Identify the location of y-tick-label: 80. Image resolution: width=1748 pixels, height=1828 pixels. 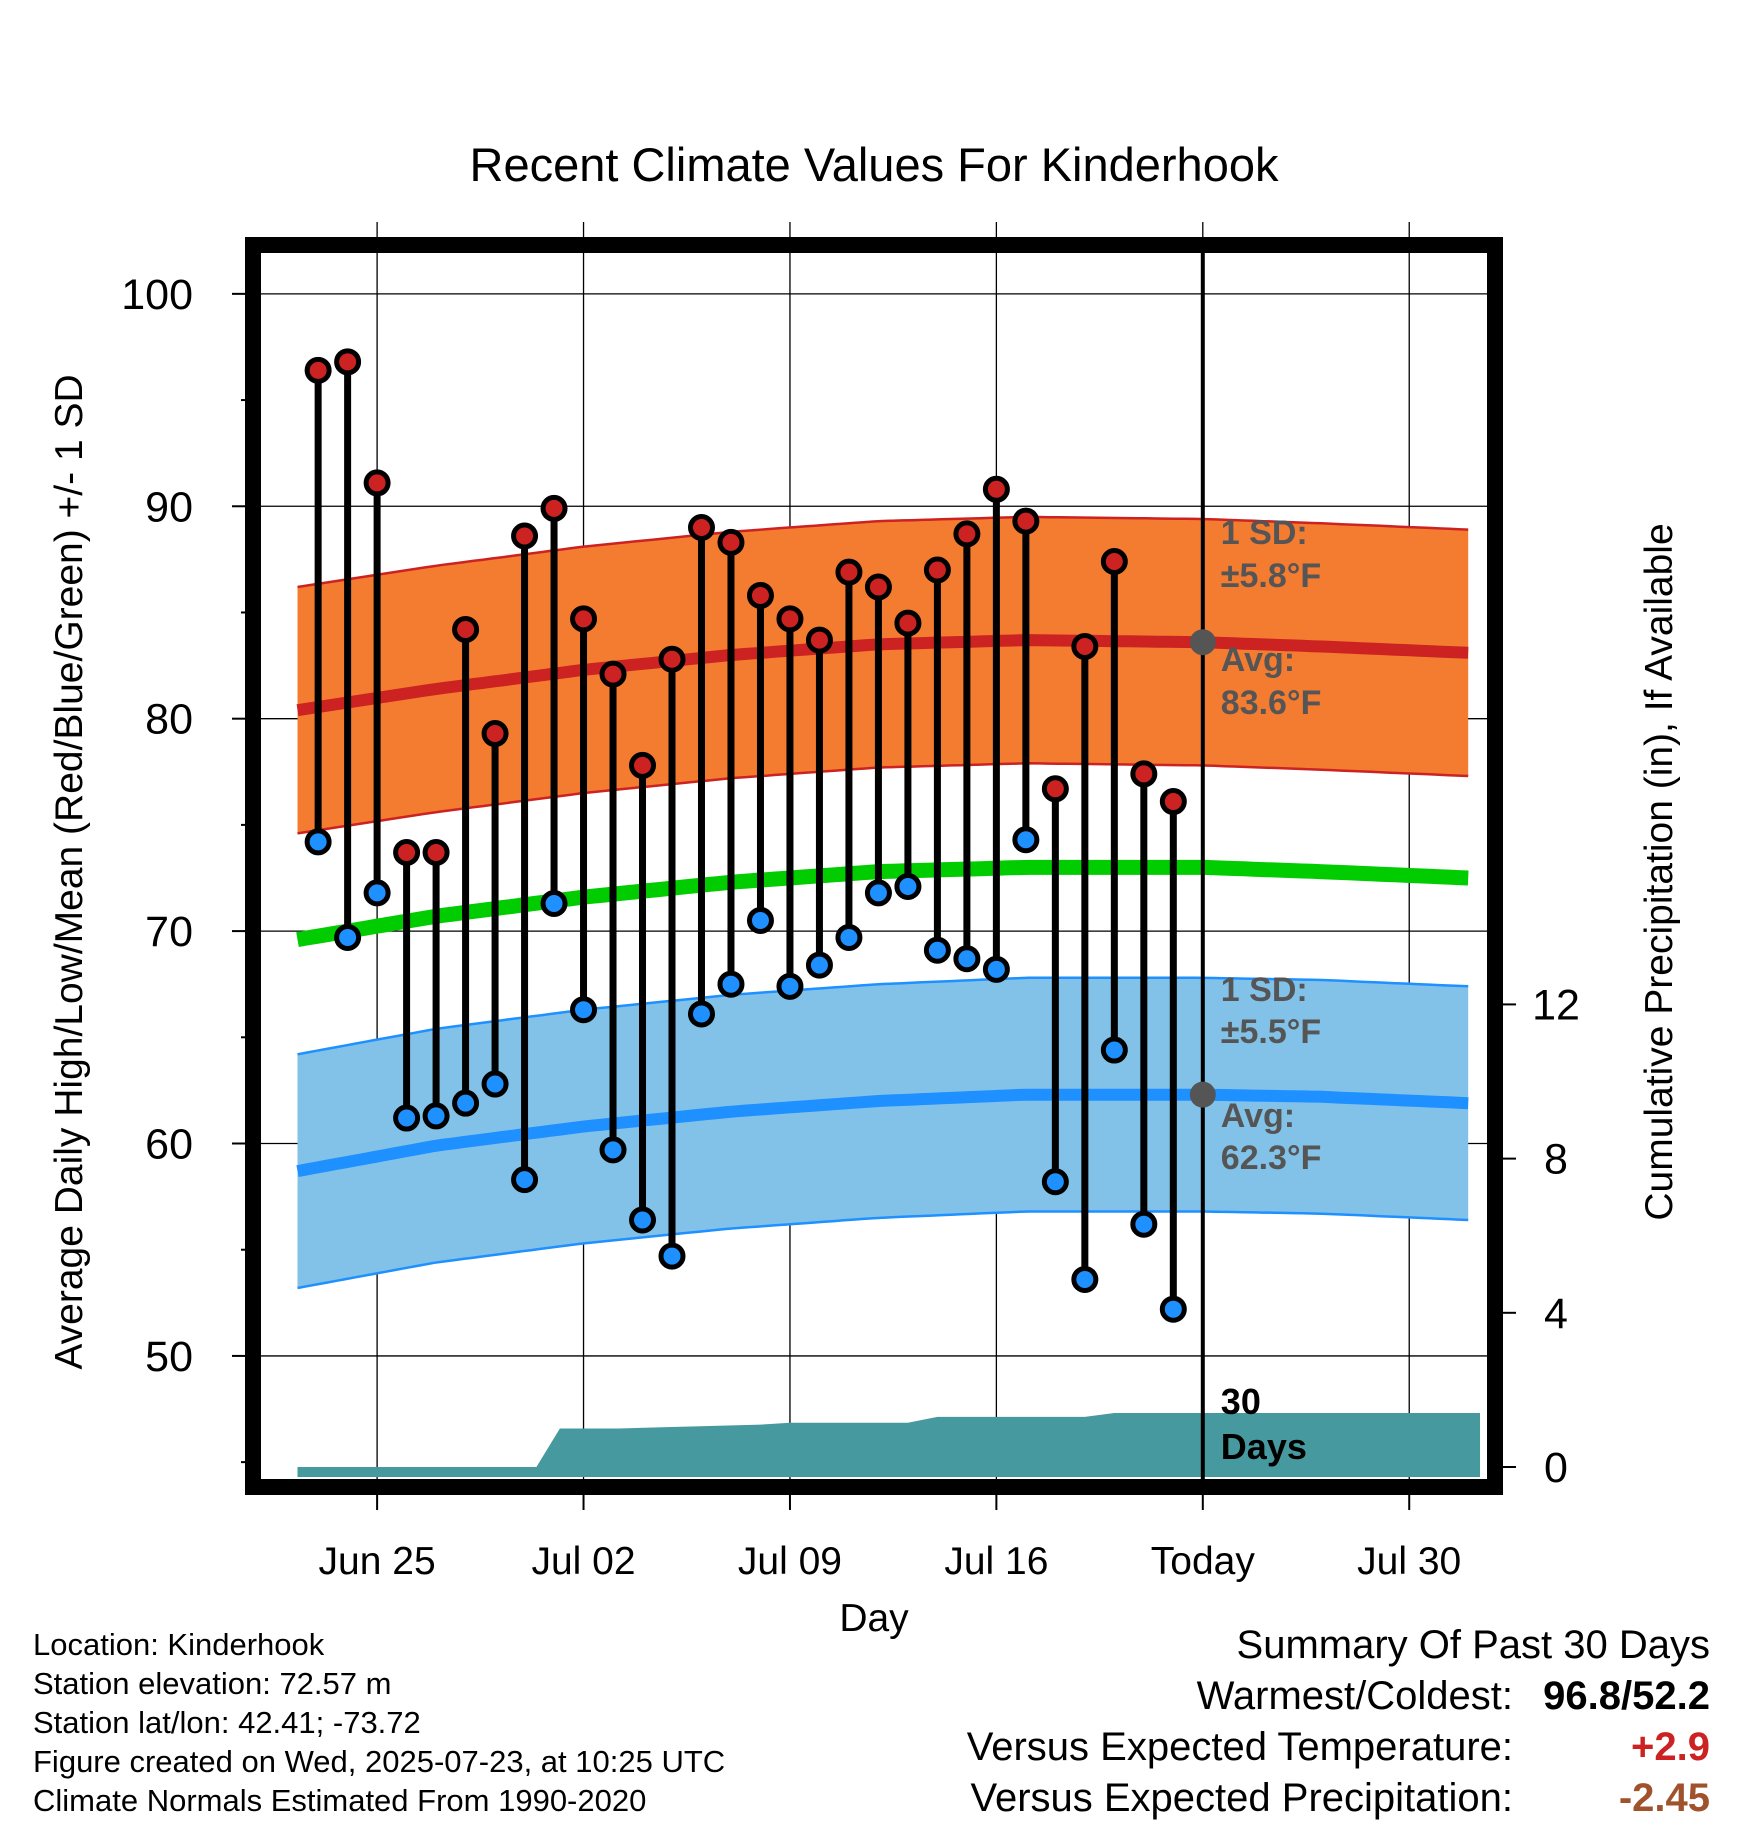
(169, 720).